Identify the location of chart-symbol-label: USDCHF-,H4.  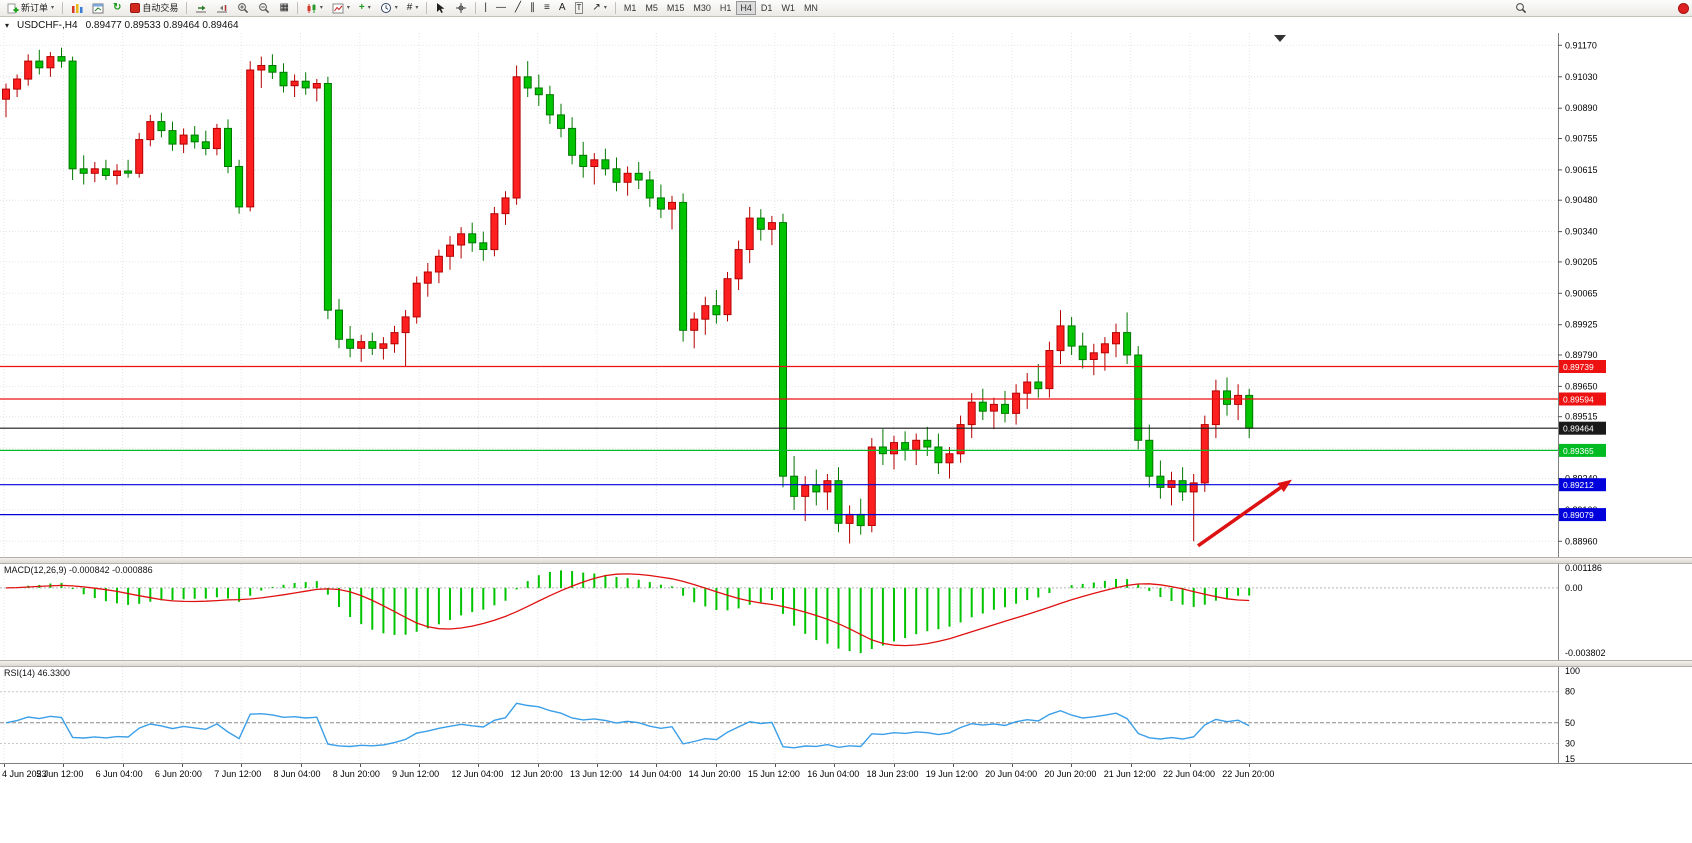
(47, 25).